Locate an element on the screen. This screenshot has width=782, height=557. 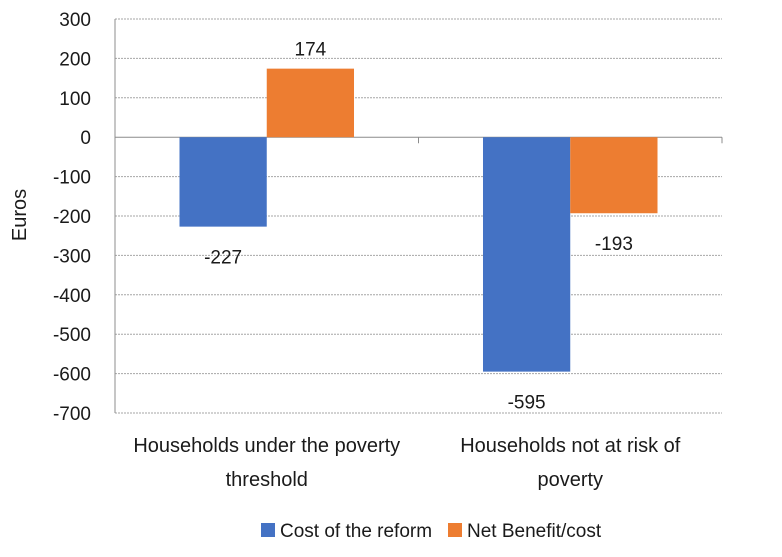
data-label: -227 is located at coordinates (223, 258).